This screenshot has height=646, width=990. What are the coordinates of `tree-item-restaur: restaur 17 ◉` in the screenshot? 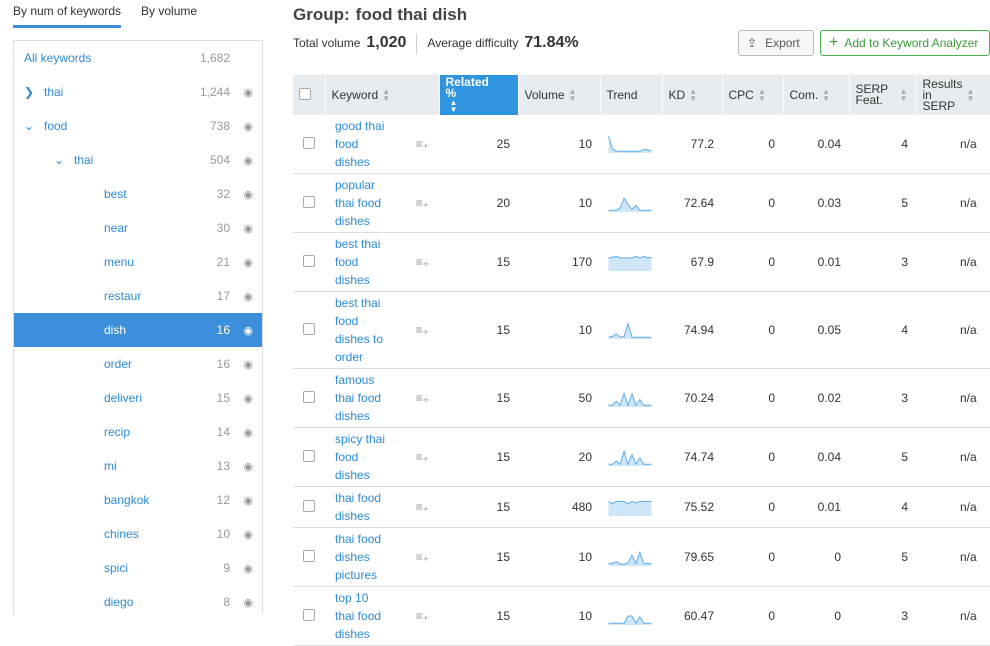 It's located at (138, 296).